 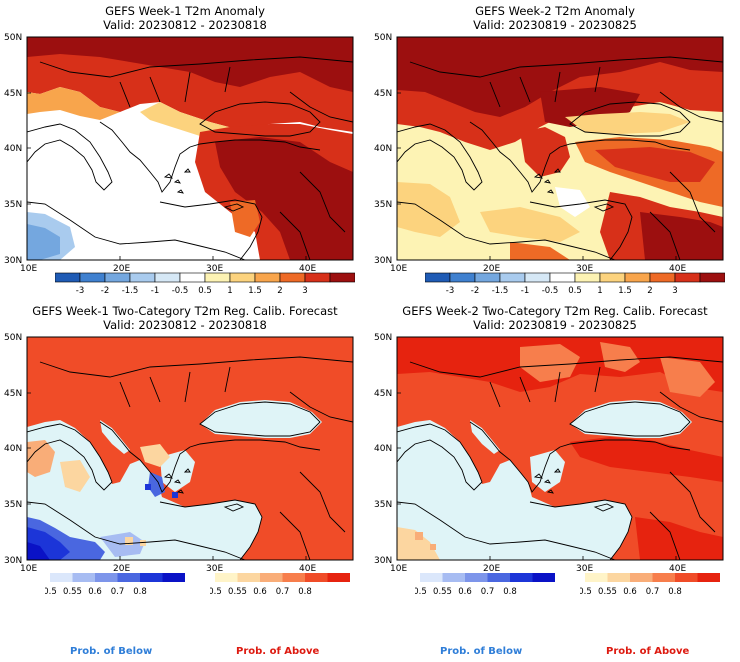 What do you see at coordinates (185, 325) in the screenshot?
I see `panel-3-valid: Valid: 20230812 - 20230818` at bounding box center [185, 325].